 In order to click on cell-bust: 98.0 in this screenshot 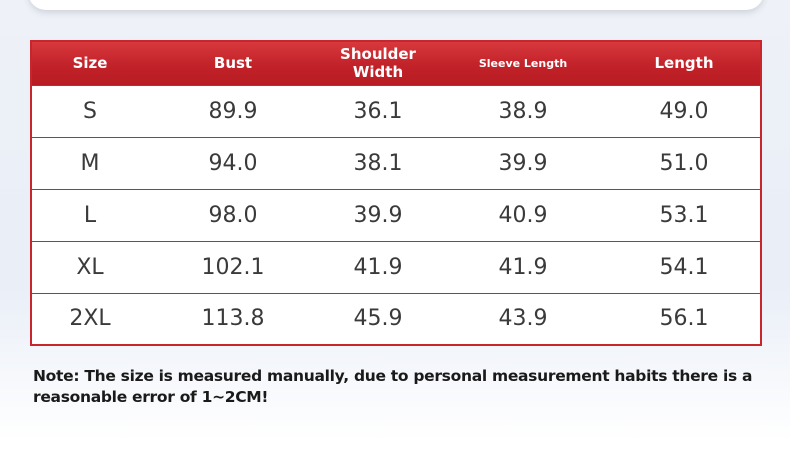, I will do `click(233, 214)`.